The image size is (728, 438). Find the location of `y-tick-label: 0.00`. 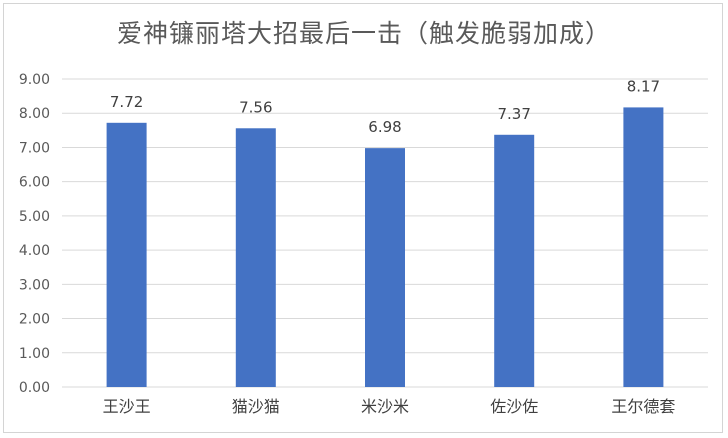

y-tick-label: 0.00 is located at coordinates (34, 388).